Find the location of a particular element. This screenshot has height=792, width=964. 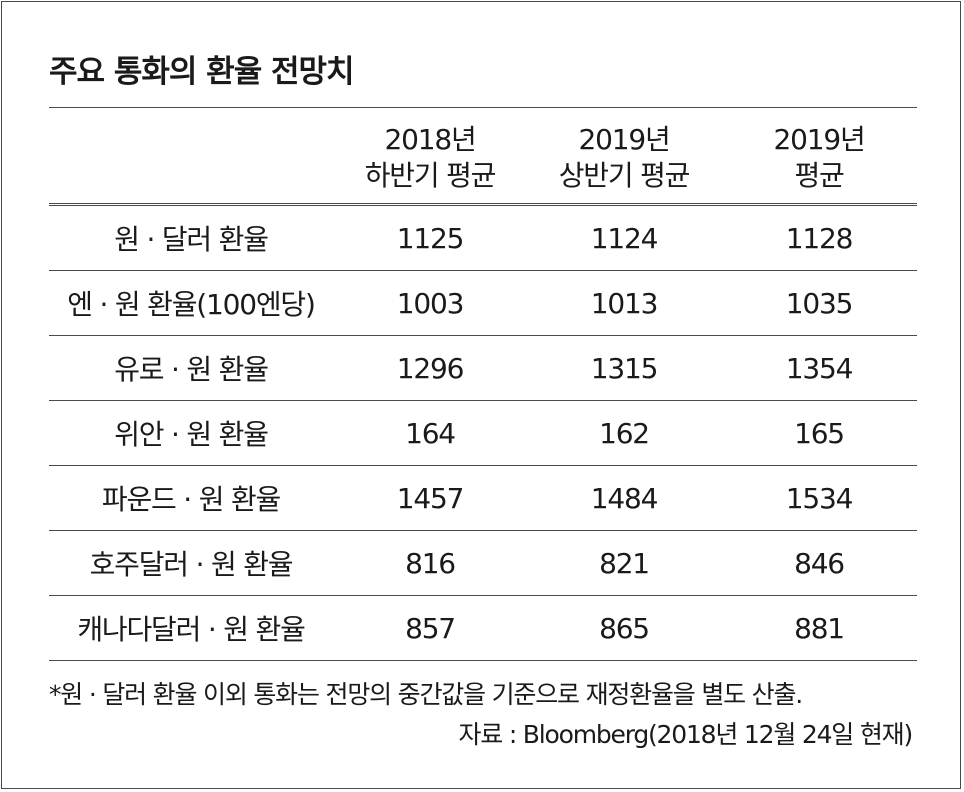

row-label: 파운드 · 원 환율 is located at coordinates (191, 499).